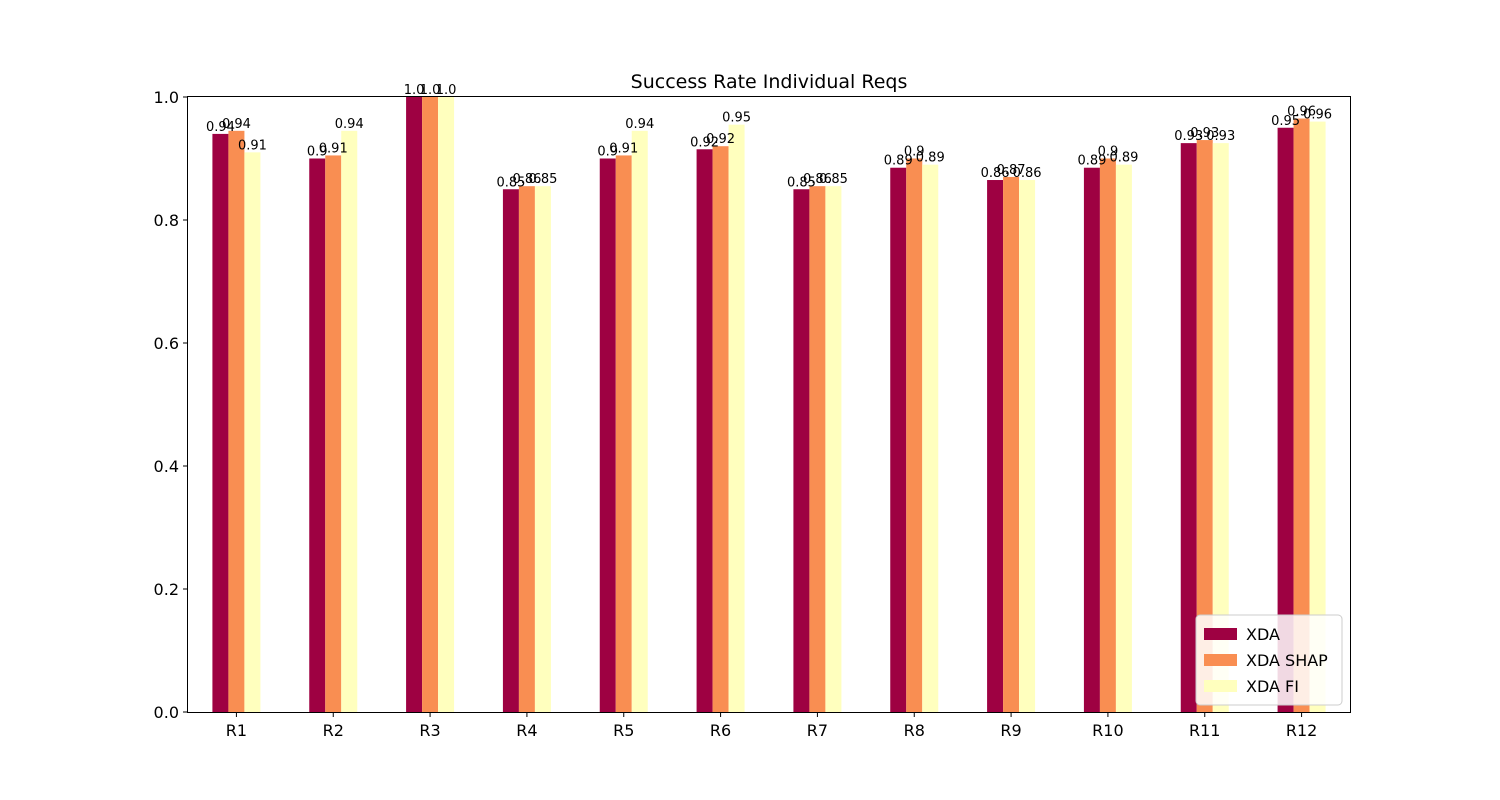  What do you see at coordinates (1285, 419) in the screenshot?
I see `bar-R12-xda` at bounding box center [1285, 419].